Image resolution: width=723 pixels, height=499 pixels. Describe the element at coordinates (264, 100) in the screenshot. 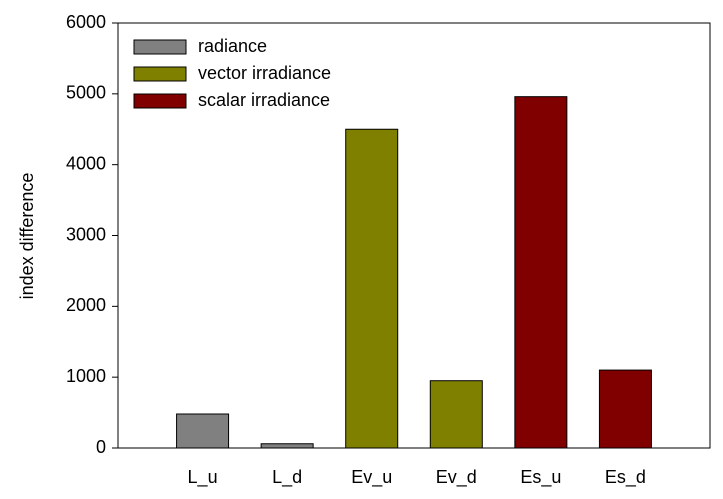

I see `legend-label: scalar irradiance` at that location.